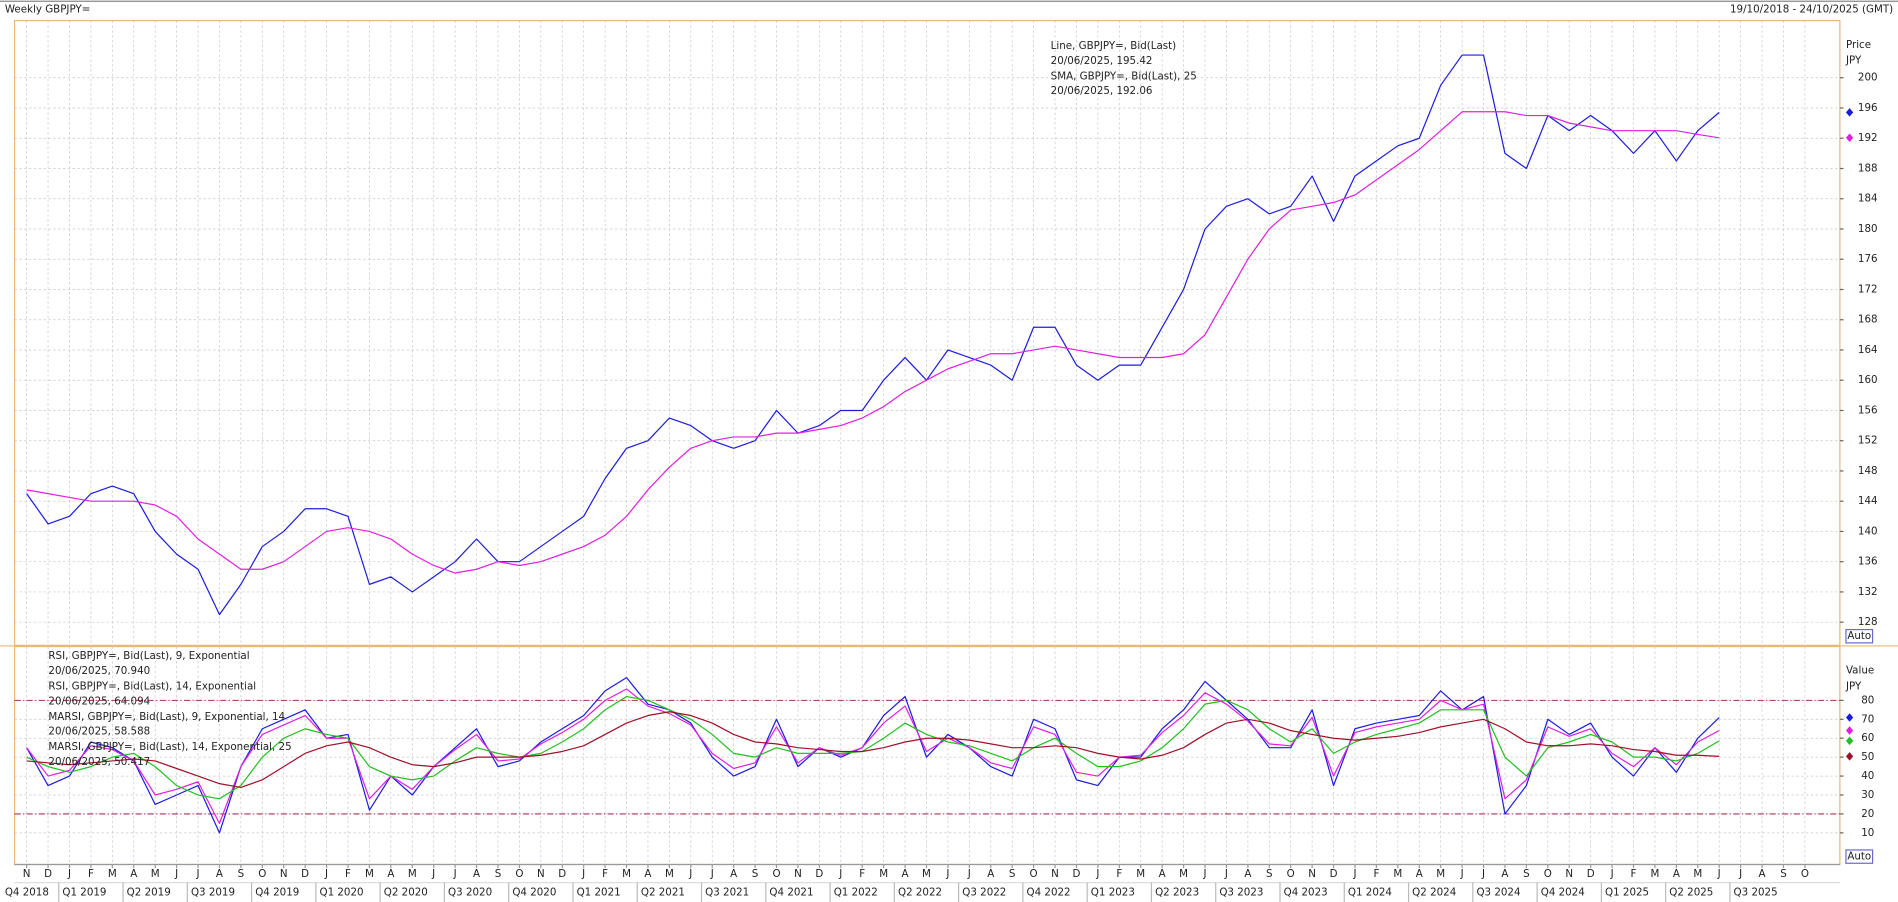 This screenshot has width=1898, height=902. What do you see at coordinates (47, 10) in the screenshot?
I see `chart-title: Weekly GBPJPY=` at bounding box center [47, 10].